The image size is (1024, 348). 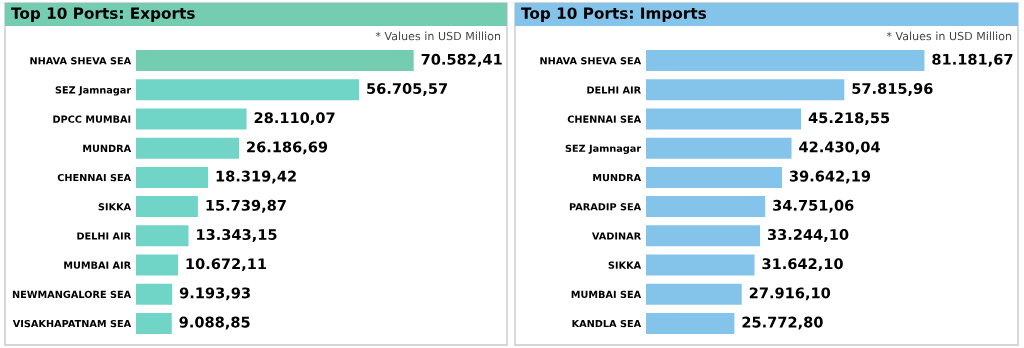 What do you see at coordinates (607, 323) in the screenshot?
I see `y-tick-label: KANDLA SEA` at bounding box center [607, 323].